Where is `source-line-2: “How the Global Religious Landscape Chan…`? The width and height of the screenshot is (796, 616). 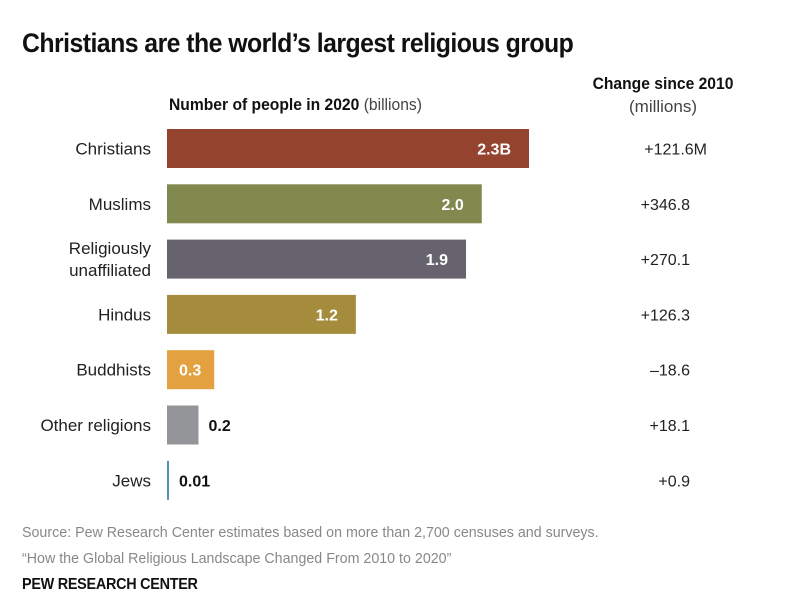
source-line-2: “How the Global Religious Landscape Chan… is located at coordinates (237, 558).